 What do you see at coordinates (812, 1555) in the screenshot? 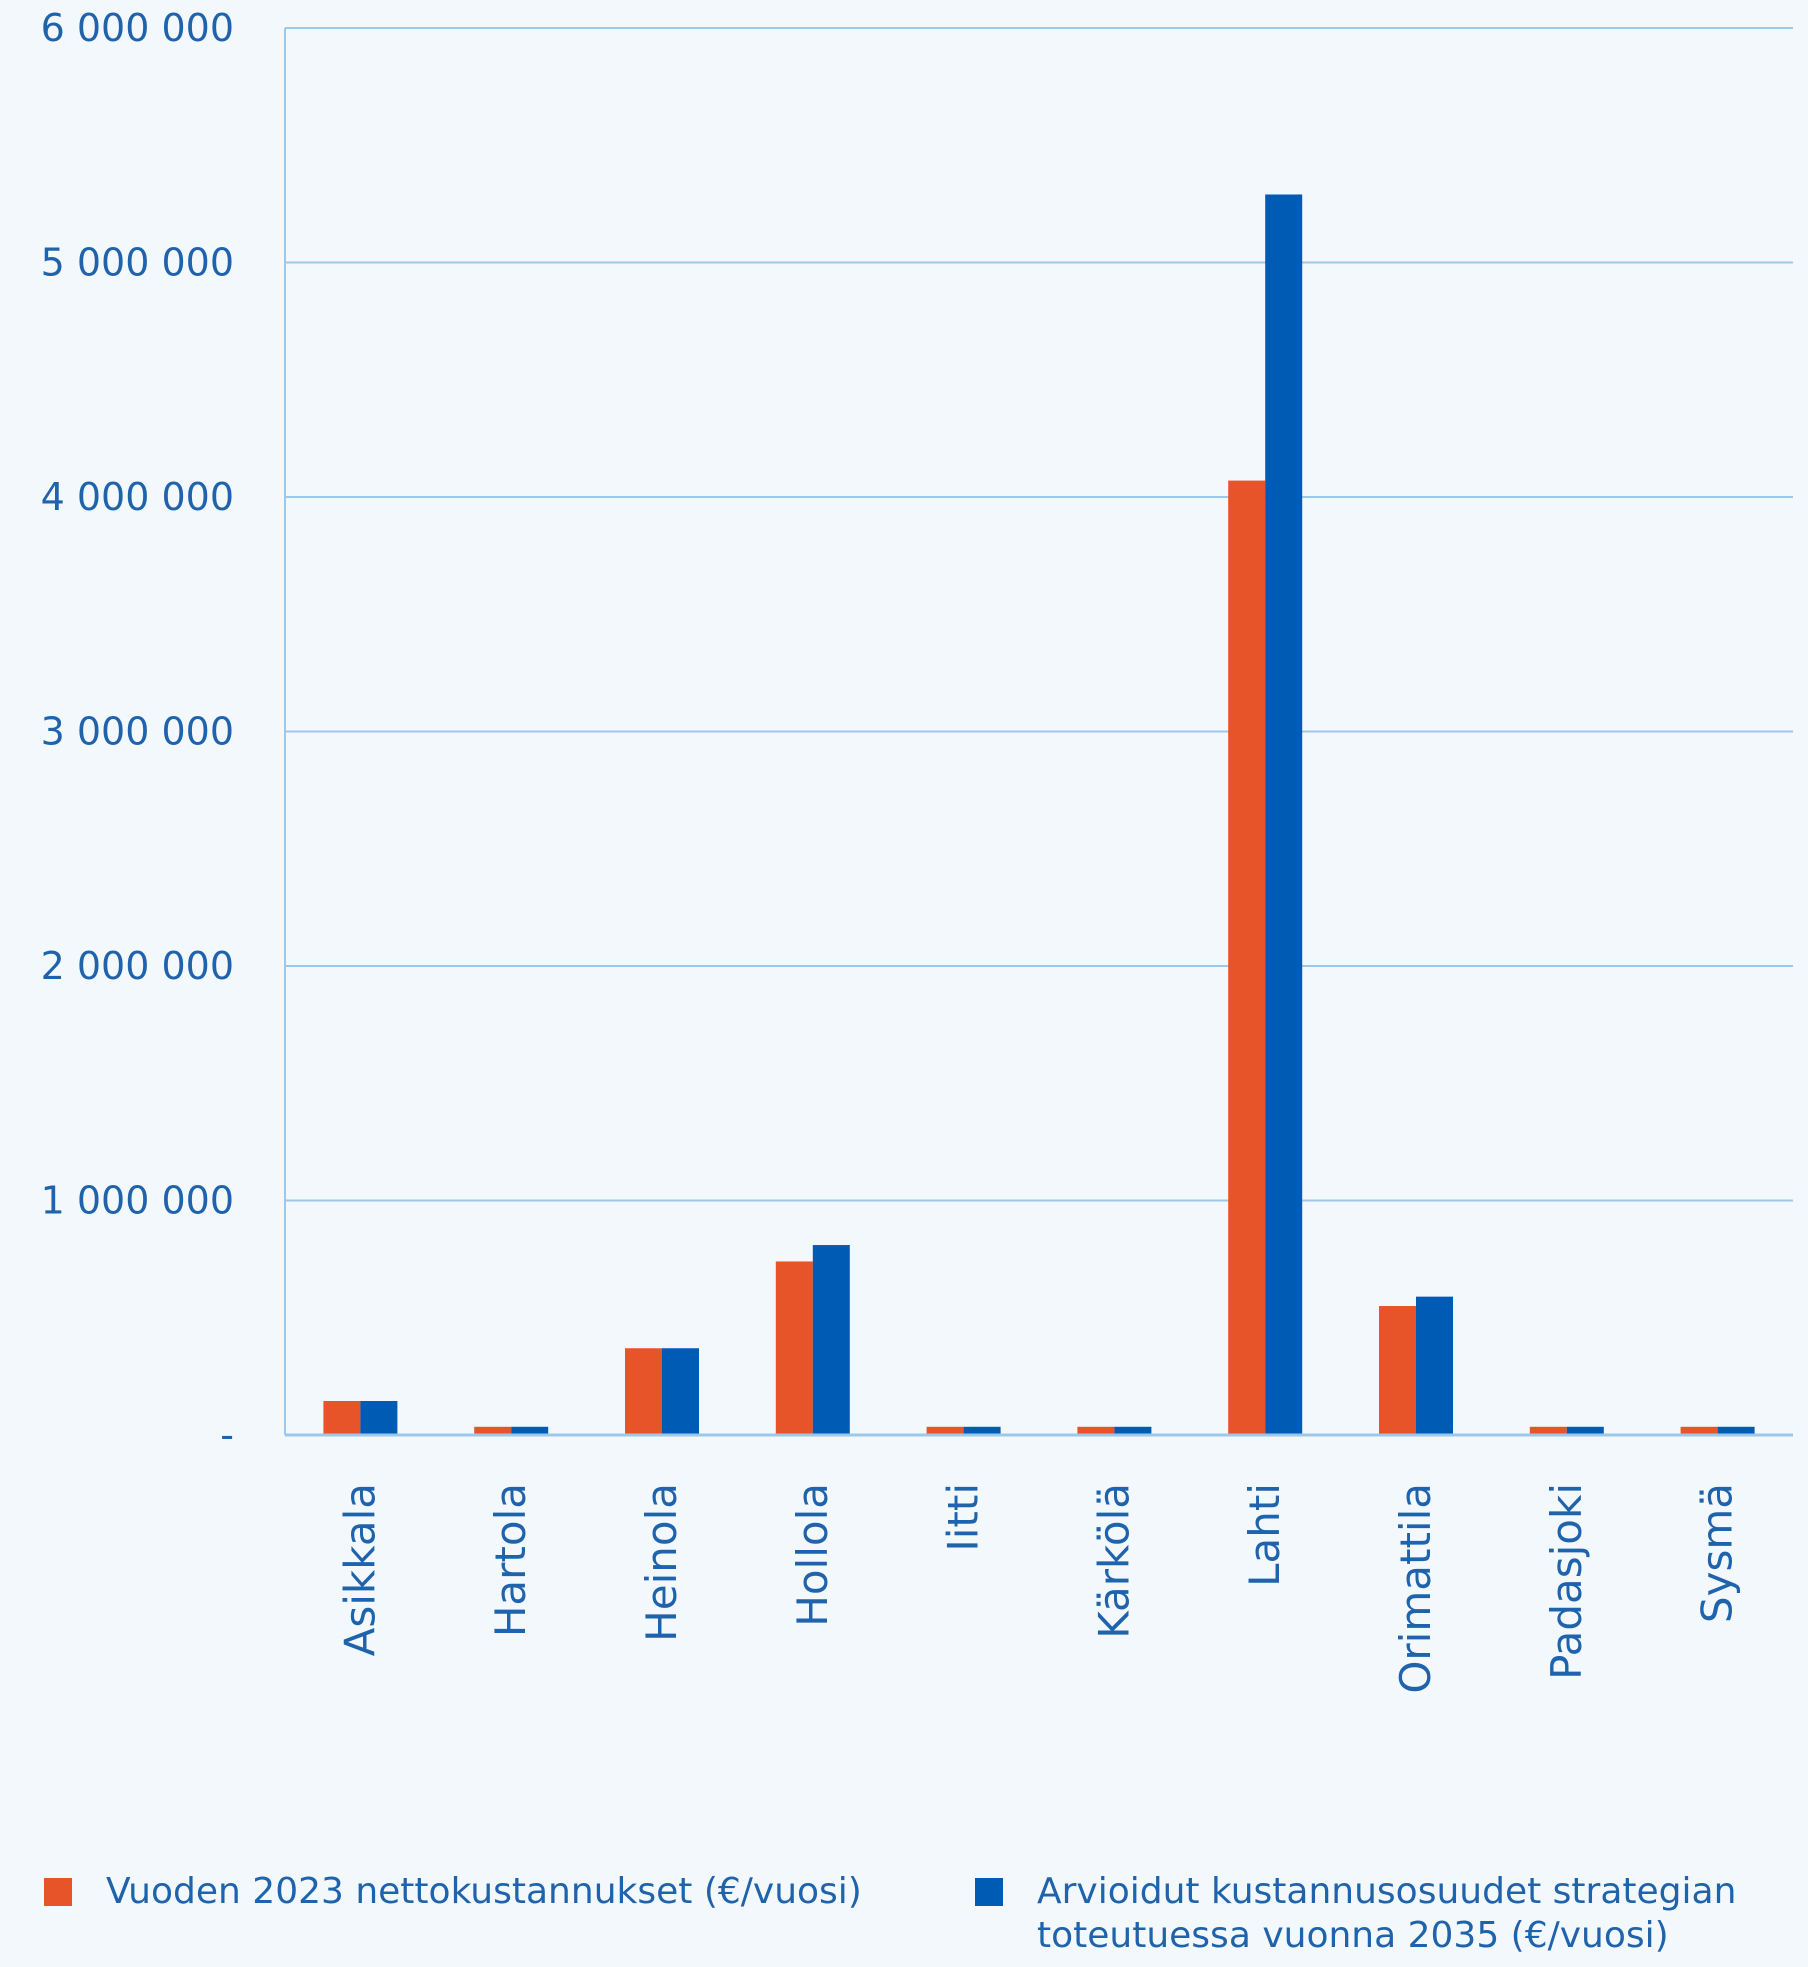
I see `x-tick-label: Hollola` at bounding box center [812, 1555].